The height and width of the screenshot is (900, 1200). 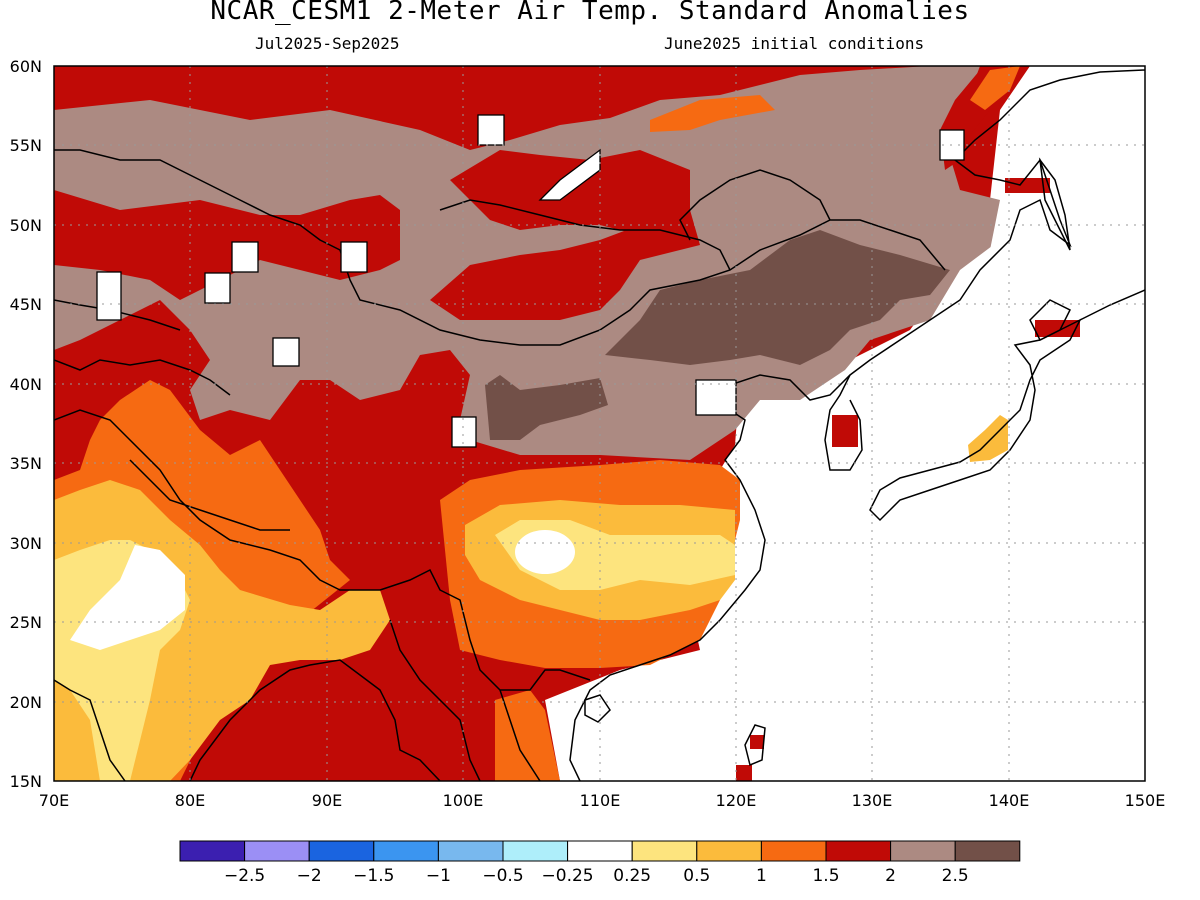 What do you see at coordinates (209, 495) in the screenshot?
I see `india-nepal-border` at bounding box center [209, 495].